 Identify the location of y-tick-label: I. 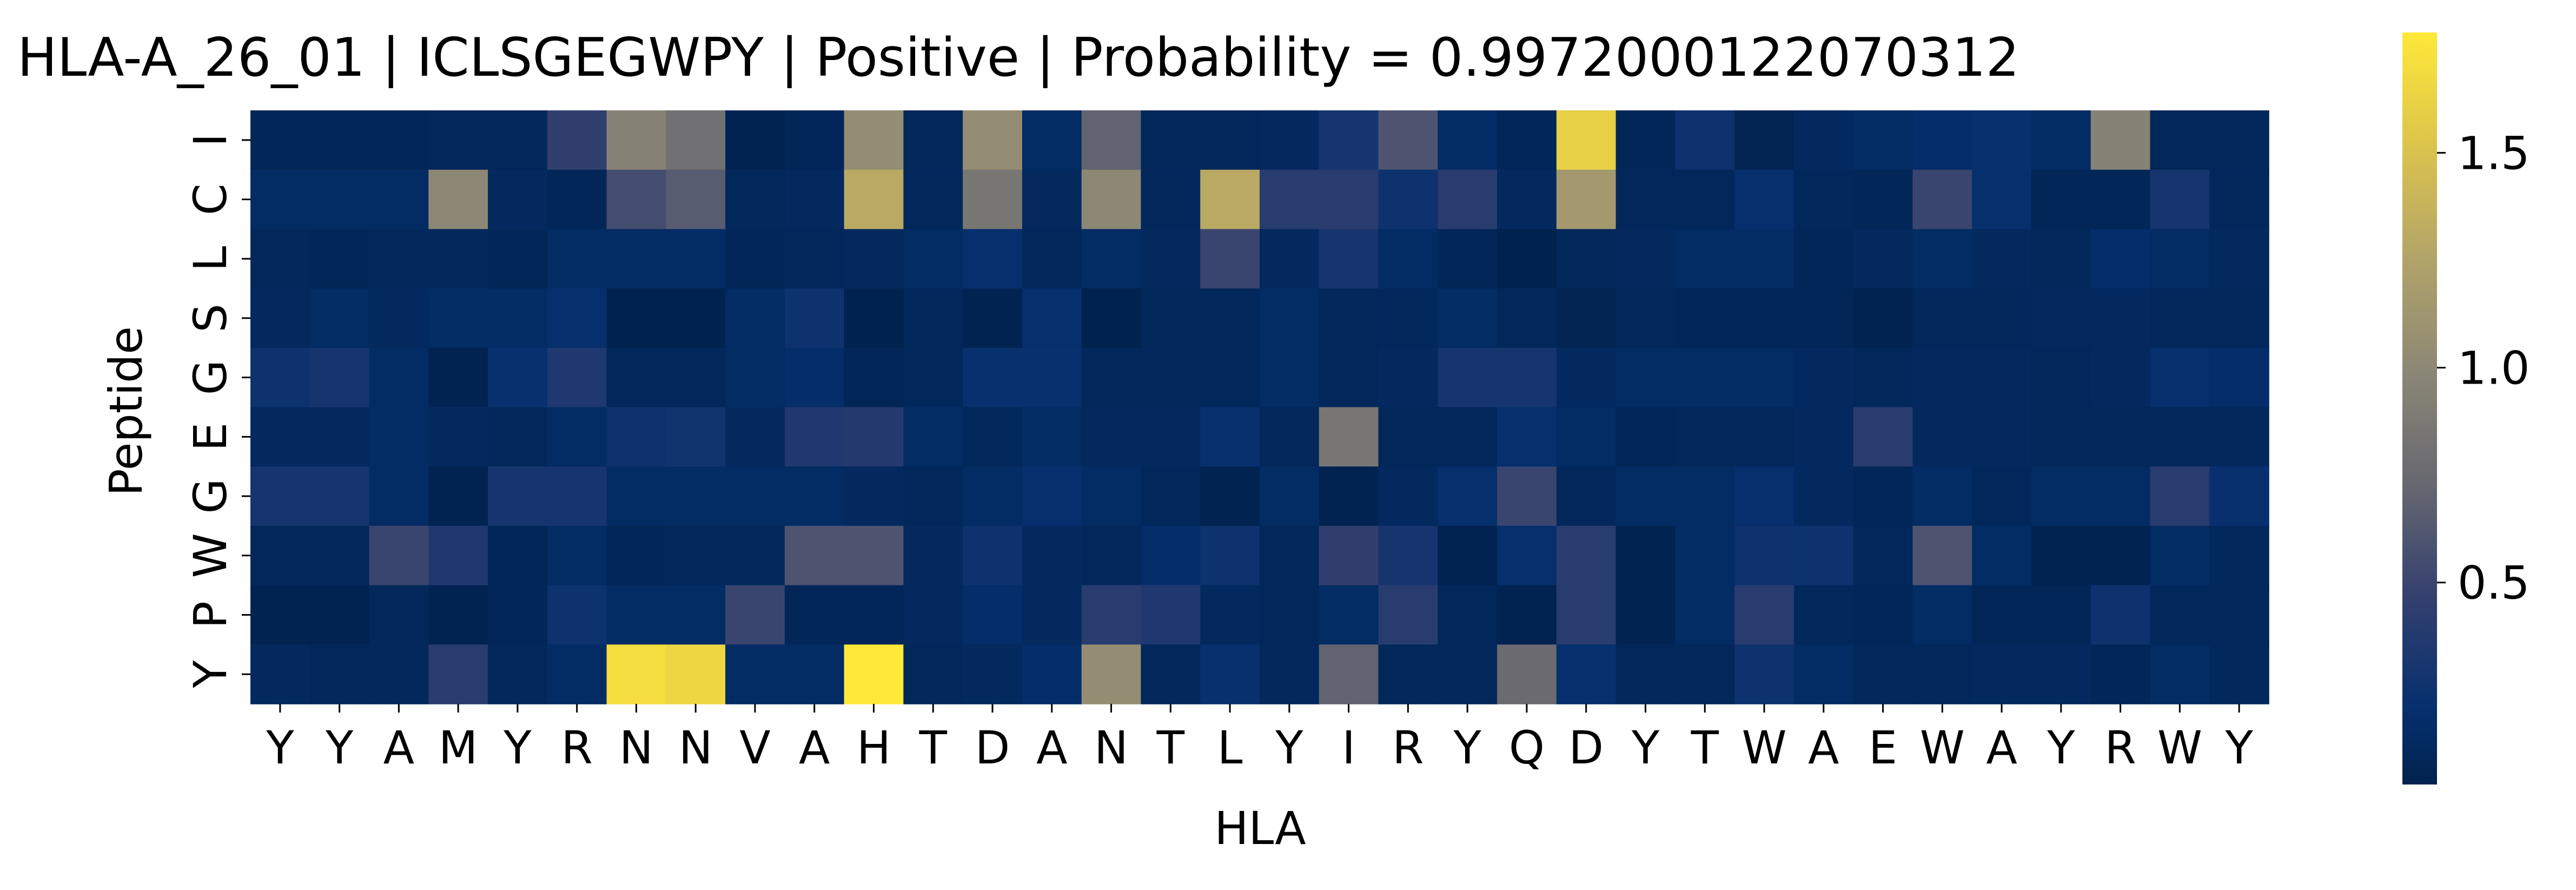
(211, 140).